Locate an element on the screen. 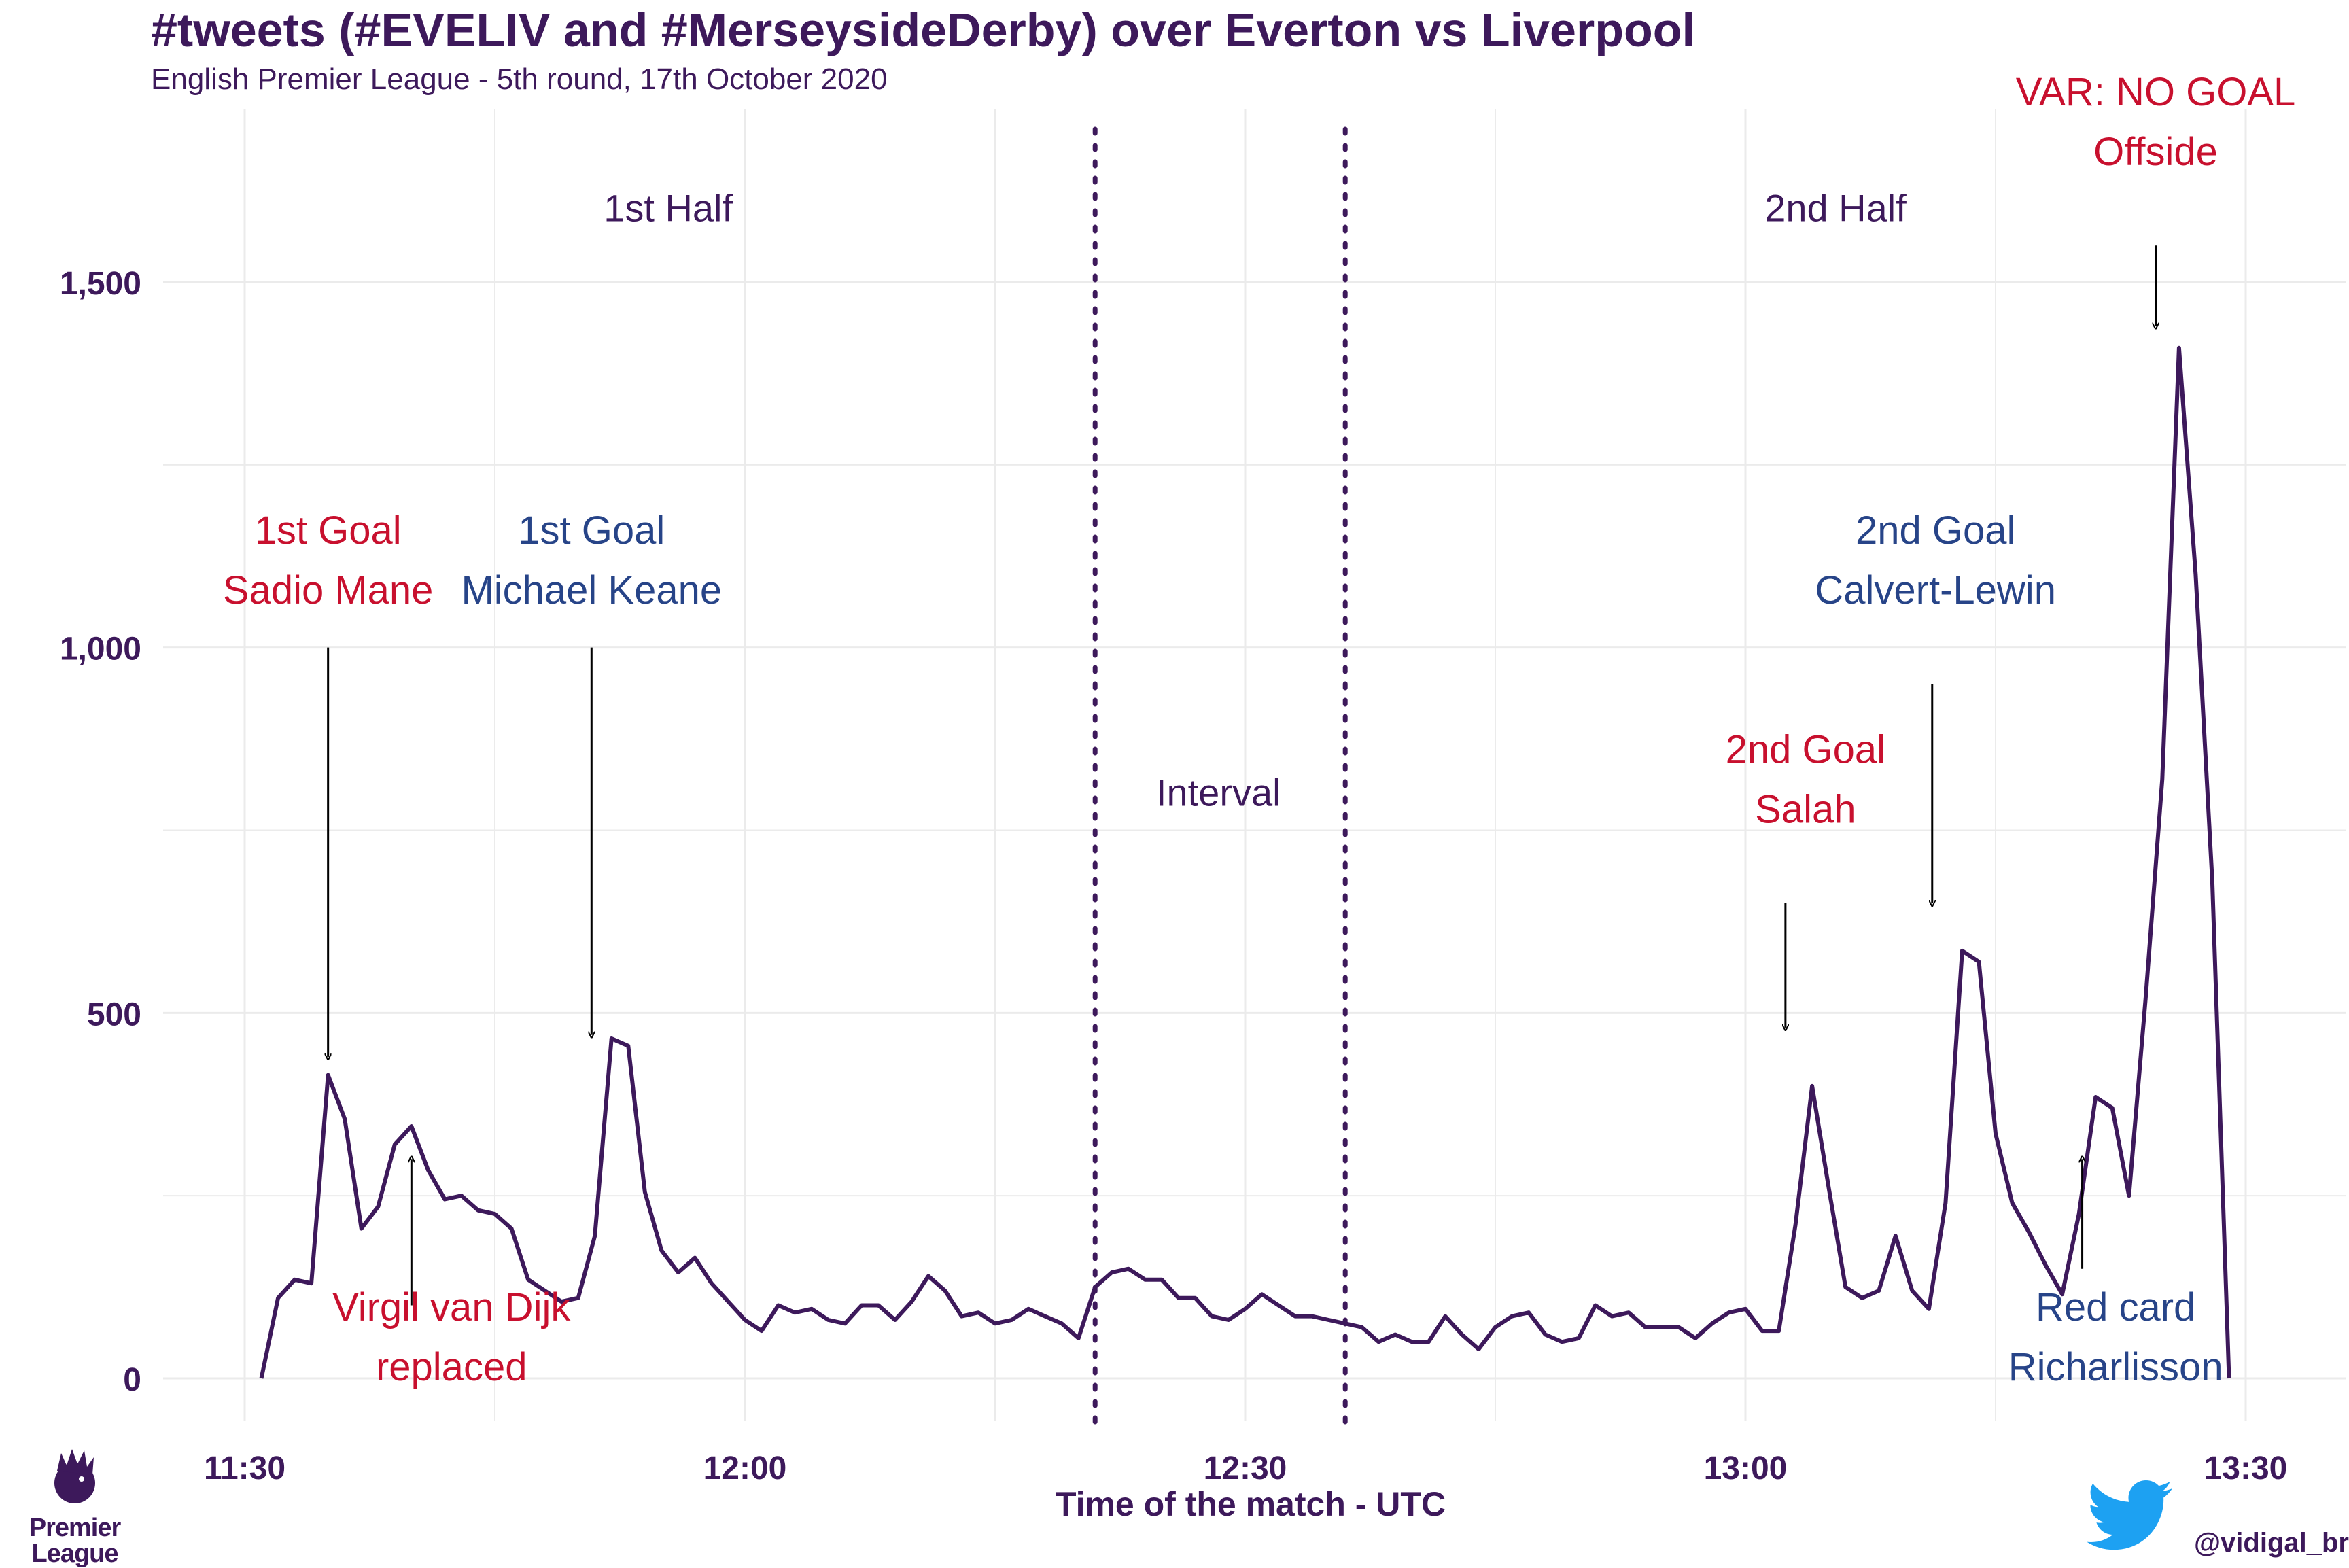  premier-league-logo: Premier League is located at coordinates (74, 1507).